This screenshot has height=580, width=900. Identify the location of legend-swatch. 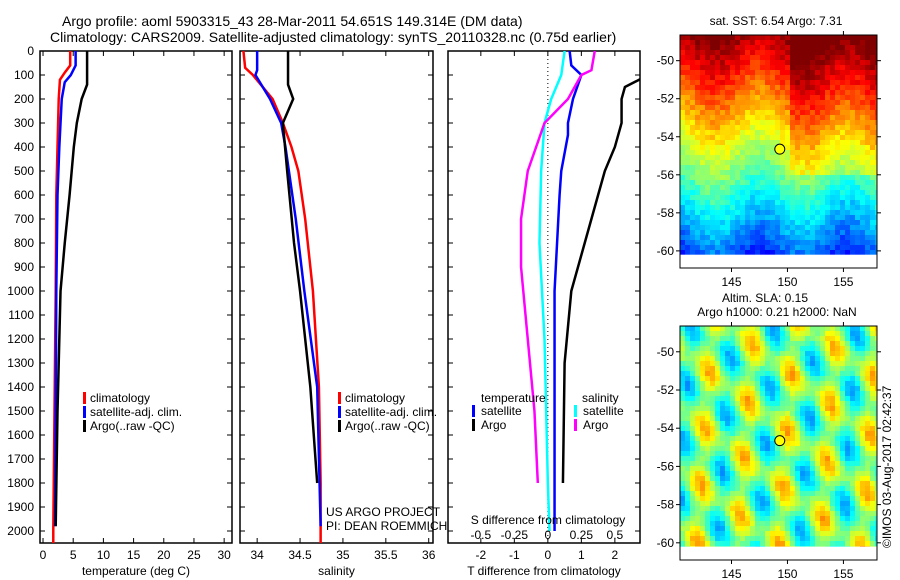
(473, 425).